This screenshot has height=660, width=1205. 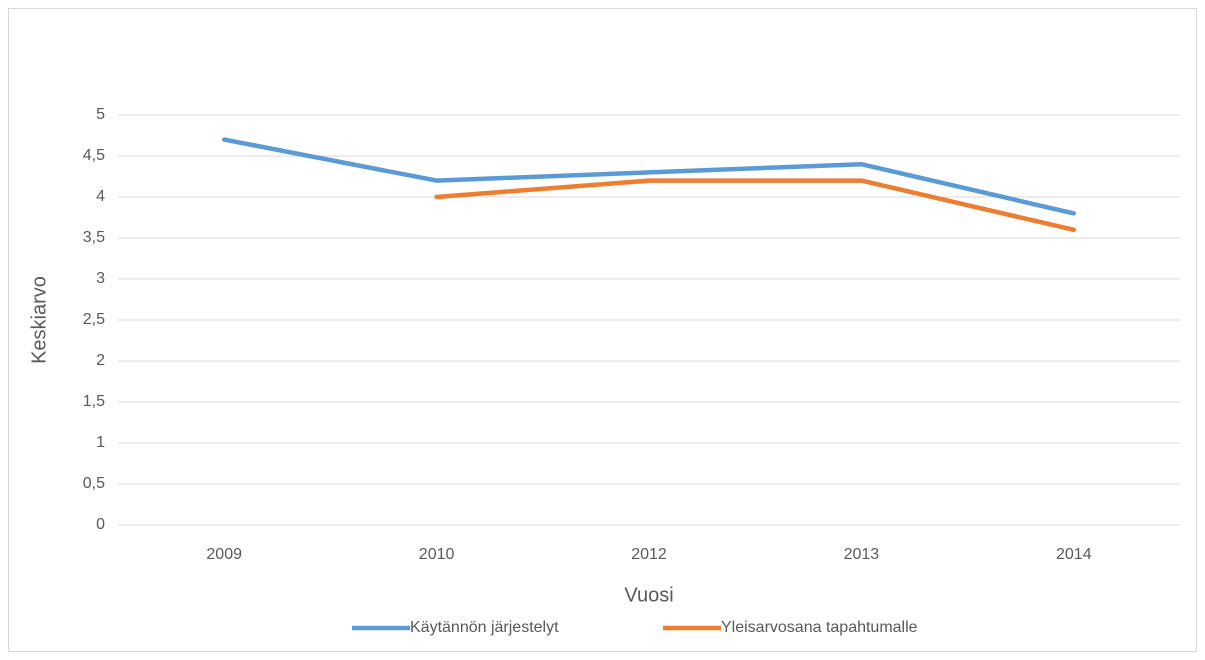 What do you see at coordinates (862, 554) in the screenshot?
I see `x-tick-label: 2013` at bounding box center [862, 554].